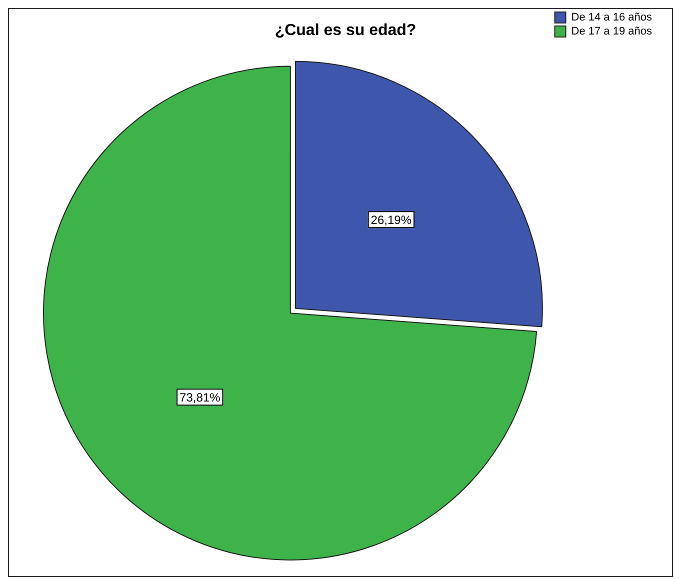 The height and width of the screenshot is (579, 683). I want to click on data-label: 26,19%, so click(391, 219).